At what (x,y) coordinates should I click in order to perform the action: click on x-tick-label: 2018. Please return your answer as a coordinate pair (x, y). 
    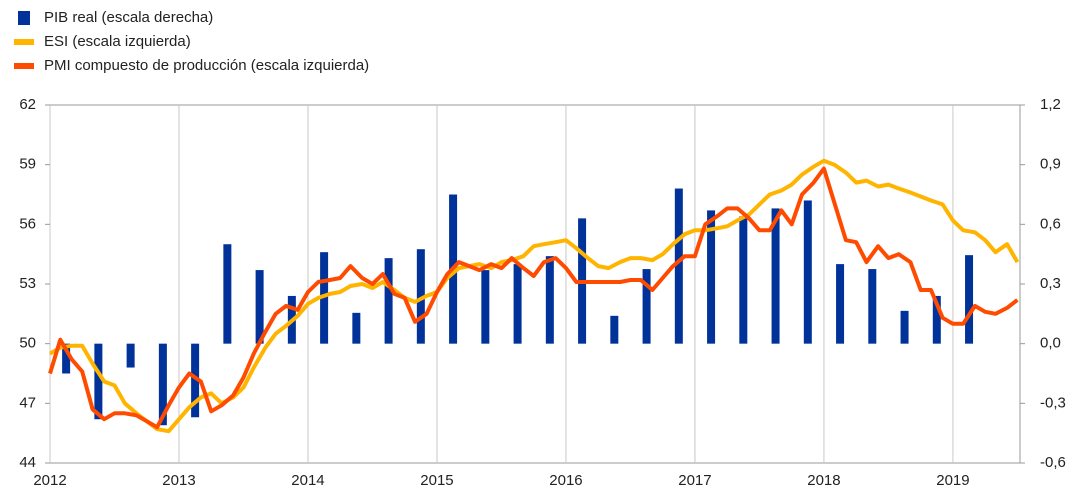
    Looking at the image, I should click on (823, 480).